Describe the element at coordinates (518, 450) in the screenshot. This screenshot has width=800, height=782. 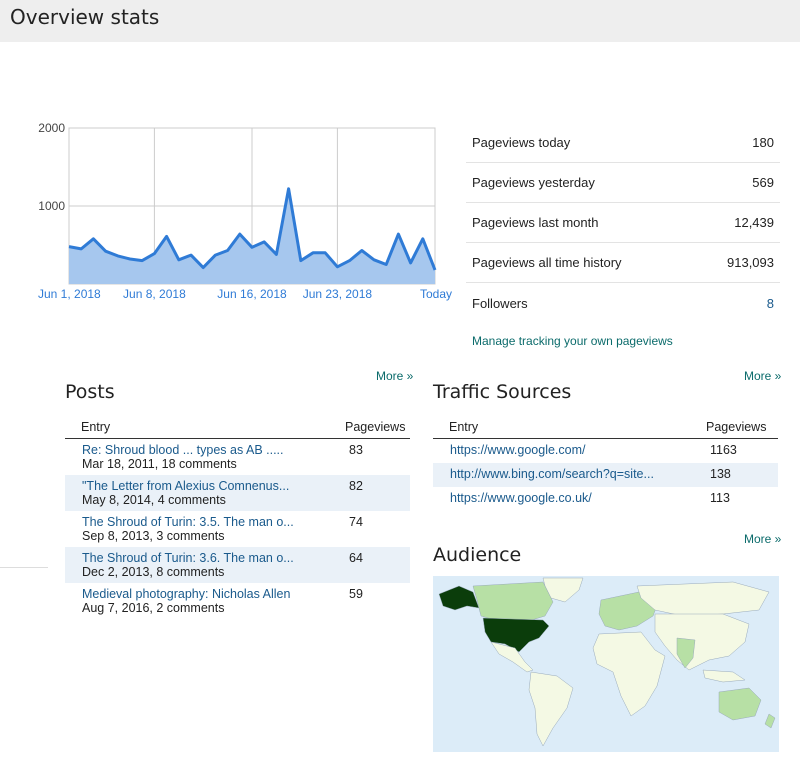
I see `source-link: https://www.google.com/` at that location.